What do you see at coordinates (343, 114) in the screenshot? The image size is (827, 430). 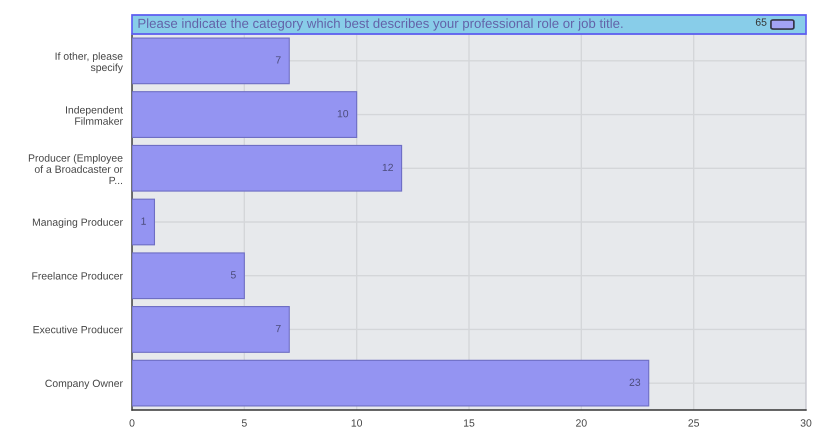 I see `data-label: 10` at bounding box center [343, 114].